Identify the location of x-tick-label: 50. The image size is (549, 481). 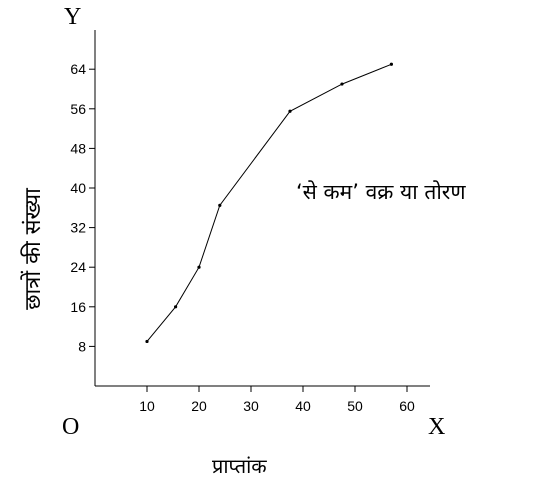
(355, 406).